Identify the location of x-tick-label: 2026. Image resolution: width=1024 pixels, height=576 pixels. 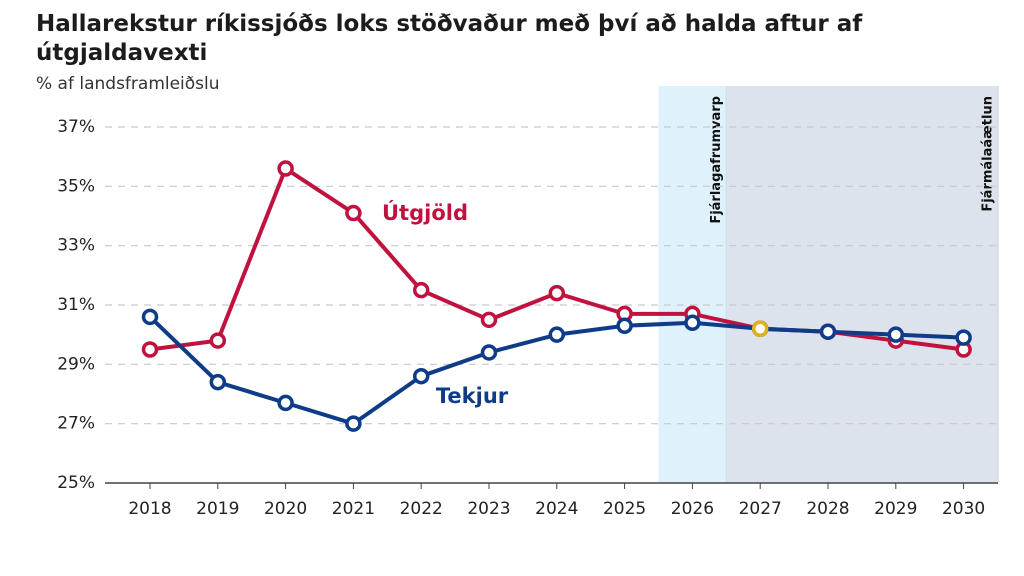
(692, 509).